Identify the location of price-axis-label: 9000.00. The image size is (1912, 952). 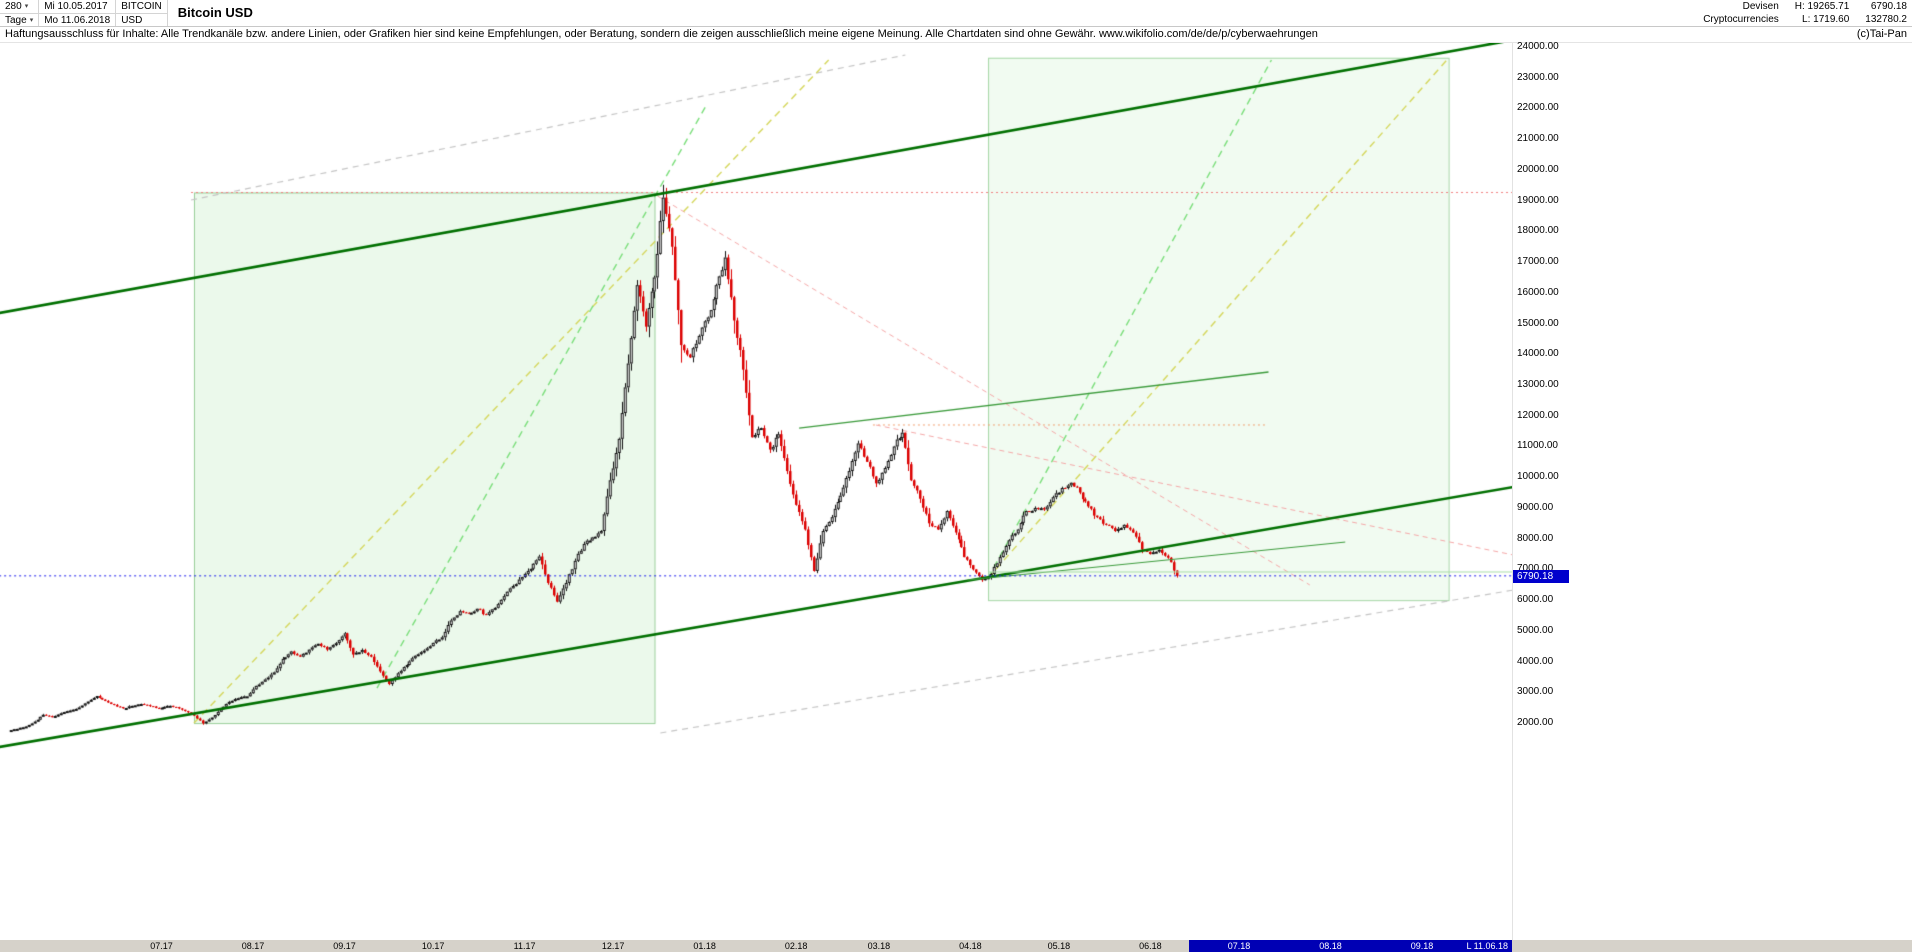
(1535, 507).